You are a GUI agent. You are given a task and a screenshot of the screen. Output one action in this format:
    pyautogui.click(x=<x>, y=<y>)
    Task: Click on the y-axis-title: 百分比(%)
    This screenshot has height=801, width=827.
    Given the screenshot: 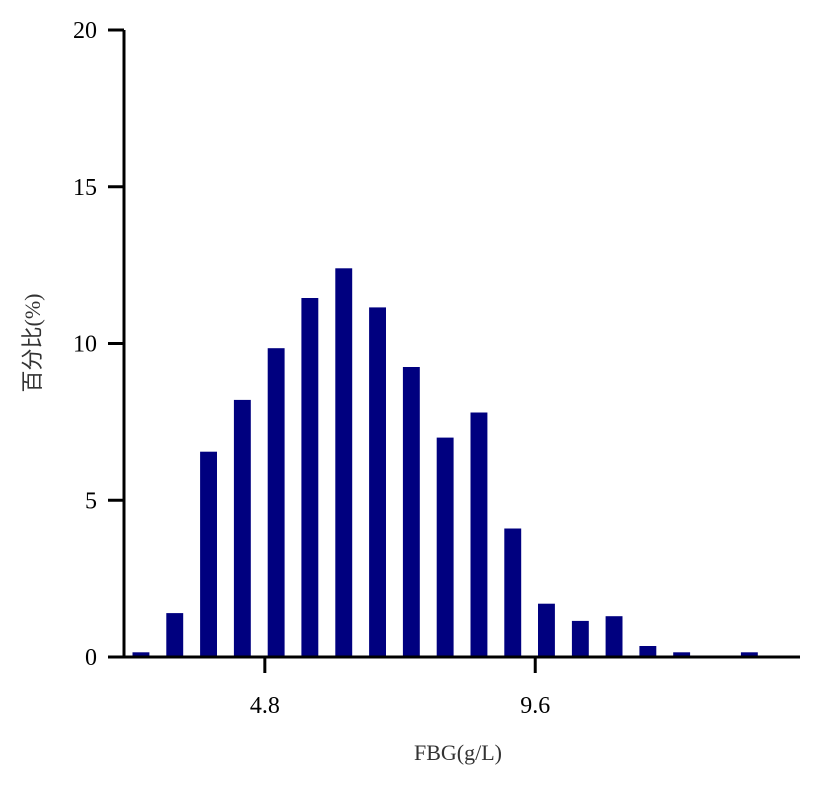 What is the action you would take?
    pyautogui.click(x=32, y=343)
    